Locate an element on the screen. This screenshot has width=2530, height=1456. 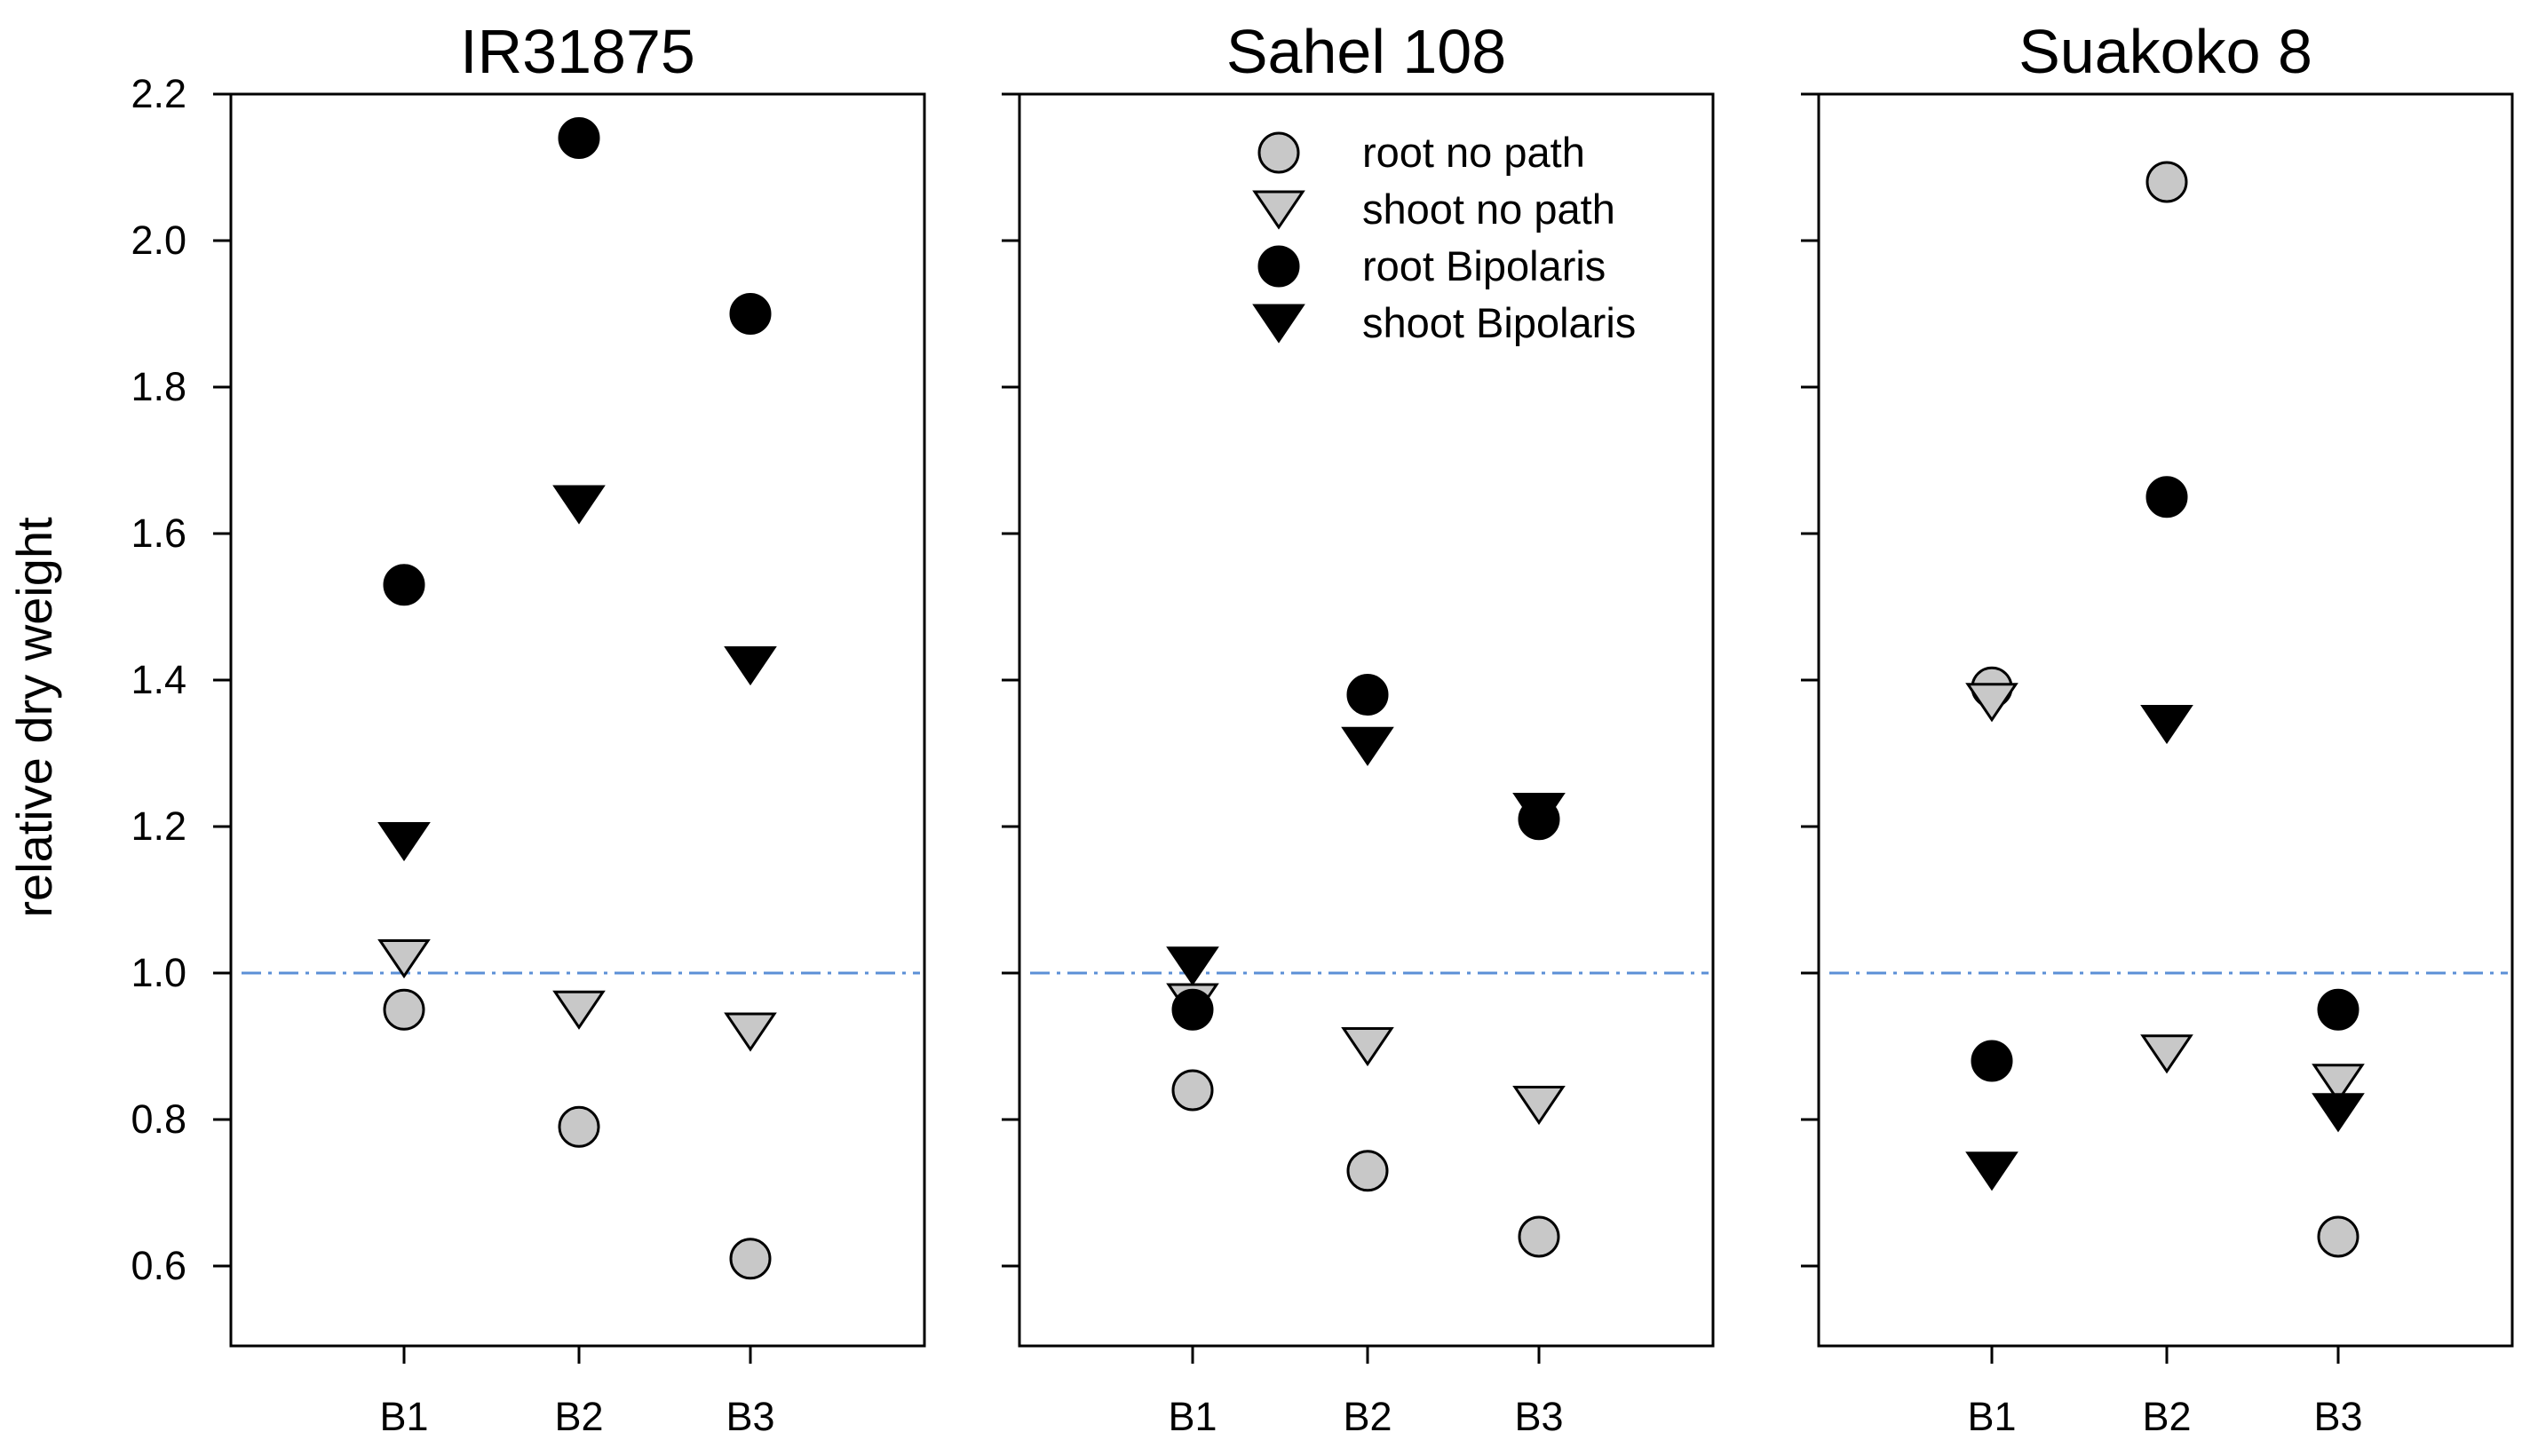
legend-label: root no path is located at coordinates (1473, 152).